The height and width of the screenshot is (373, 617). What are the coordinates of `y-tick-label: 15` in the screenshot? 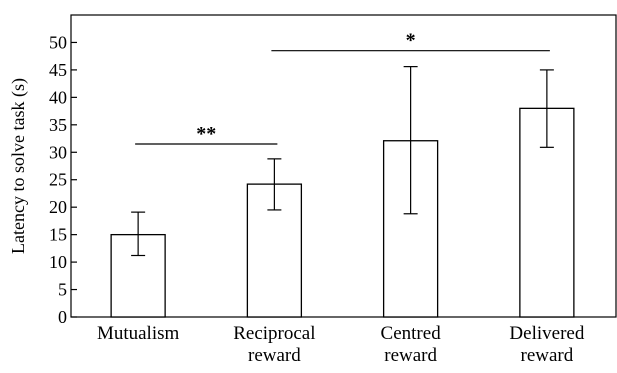 It's located at (58, 235).